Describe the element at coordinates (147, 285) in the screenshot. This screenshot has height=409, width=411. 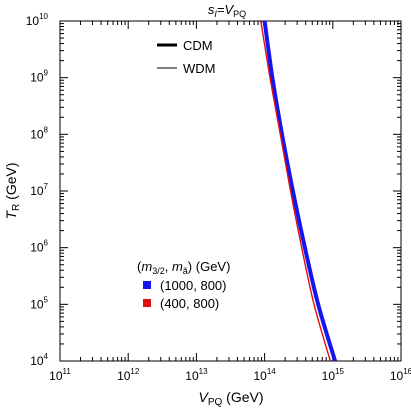
I see `legend-blue-swatch` at that location.